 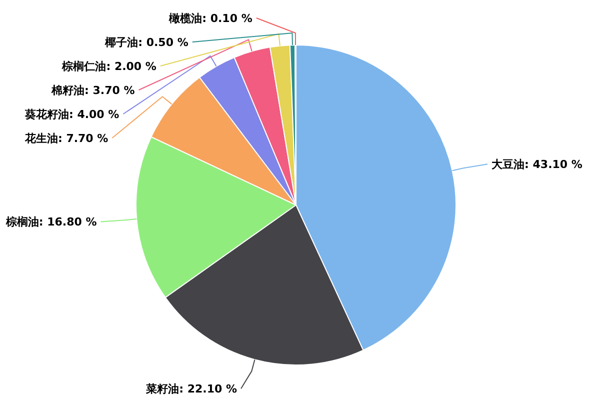 I want to click on slice-label: 葵花籽油: 4.00 %, so click(x=72, y=114).